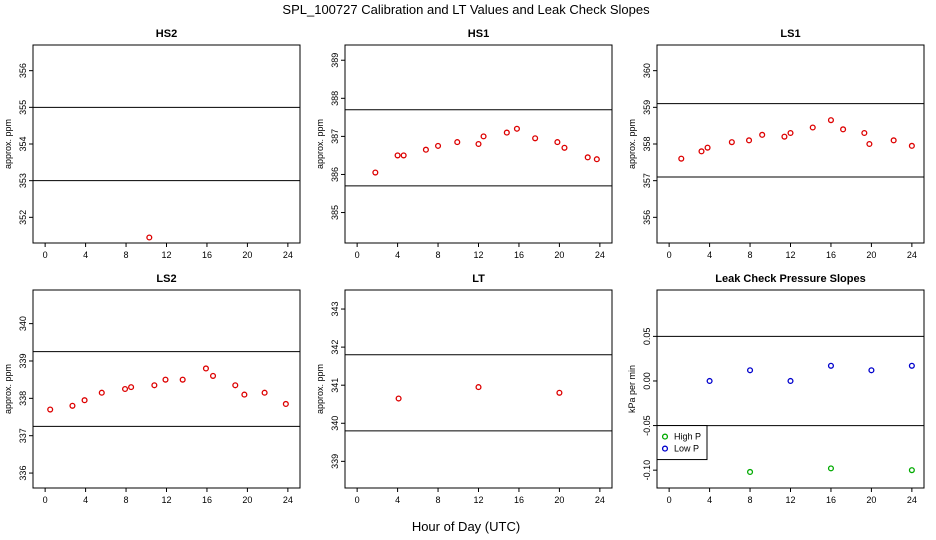 The width and height of the screenshot is (936, 540). Describe the element at coordinates (464, 389) in the screenshot. I see `panel-lt: LT 0 4 8 12 16 20 24 339 340 341 342 343 approx. ppm` at that location.